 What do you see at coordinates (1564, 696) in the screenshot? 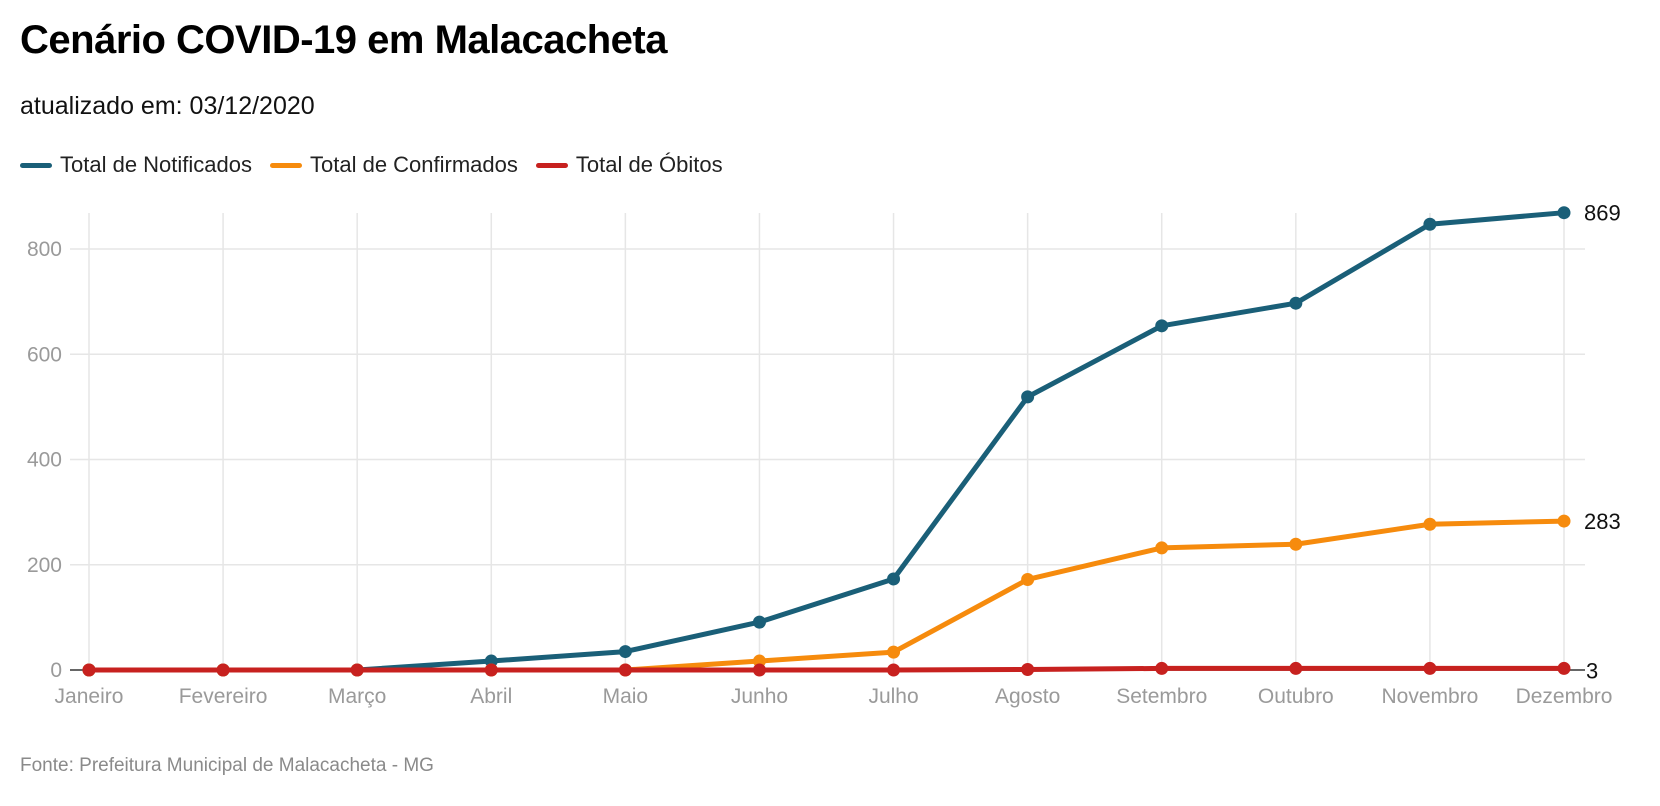
I see `x-tick-label: Dezembro` at bounding box center [1564, 696].